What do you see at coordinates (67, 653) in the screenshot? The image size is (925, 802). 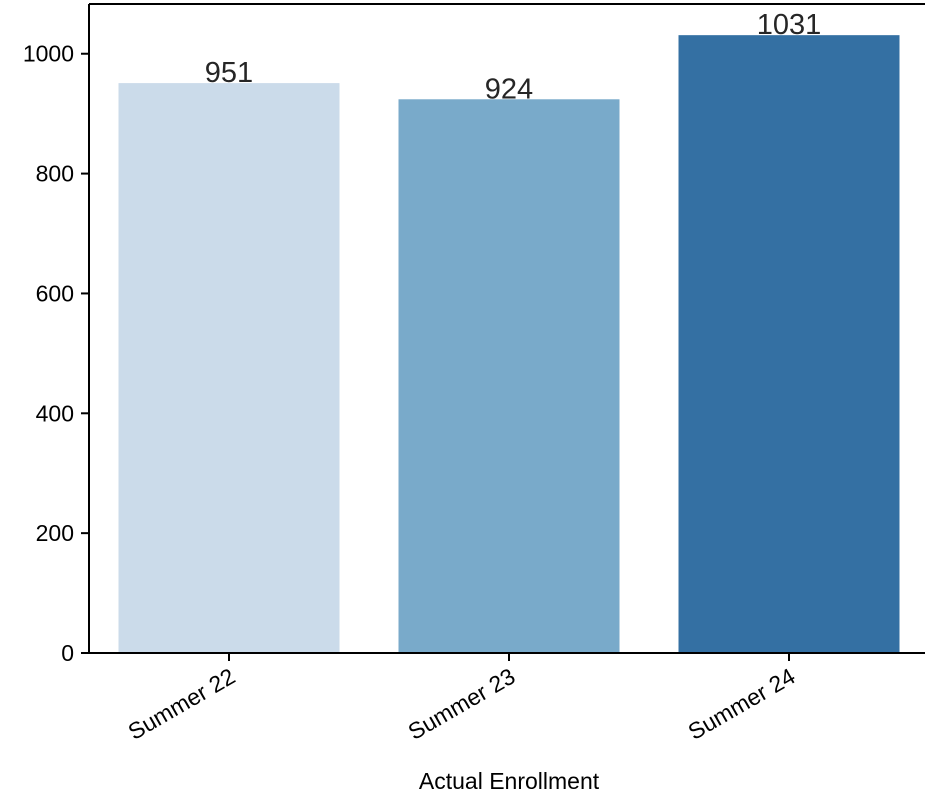 I see `y-tick-label: 0` at bounding box center [67, 653].